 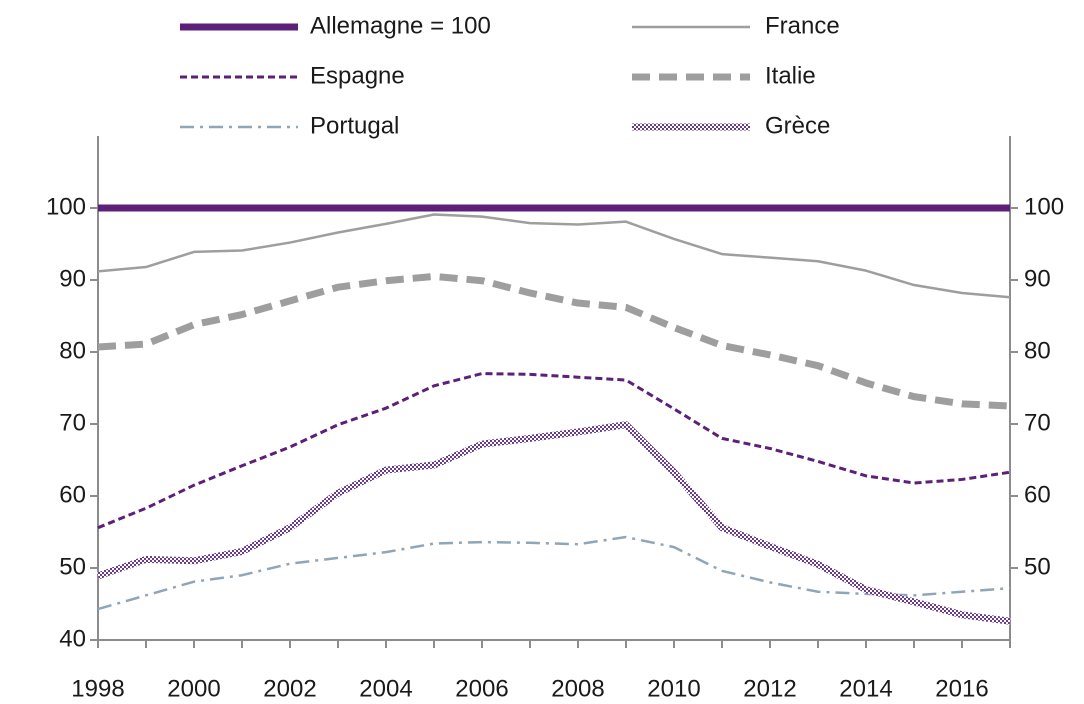 What do you see at coordinates (481, 688) in the screenshot?
I see `x-tick-label: 2006` at bounding box center [481, 688].